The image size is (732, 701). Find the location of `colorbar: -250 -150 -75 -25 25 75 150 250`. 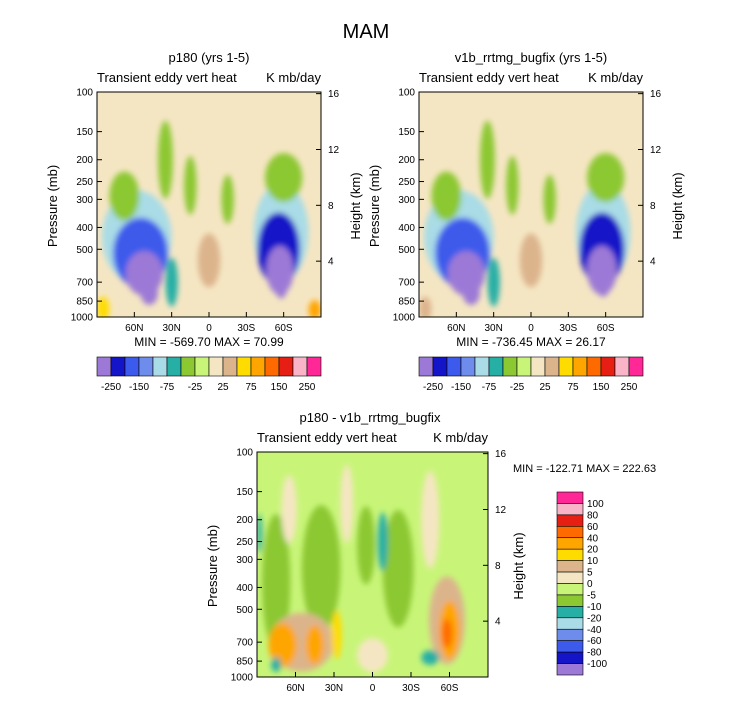

colorbar: -250 -150 -75 -25 25 75 150 250 is located at coordinates (531, 374).